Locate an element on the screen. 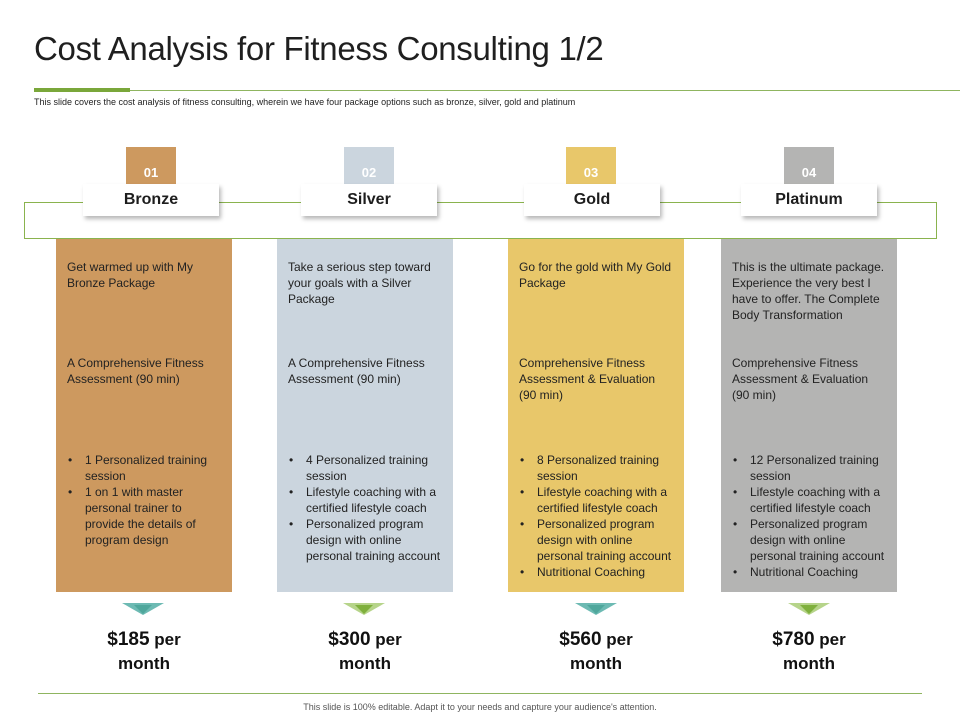  title-underline is located at coordinates (545, 90).